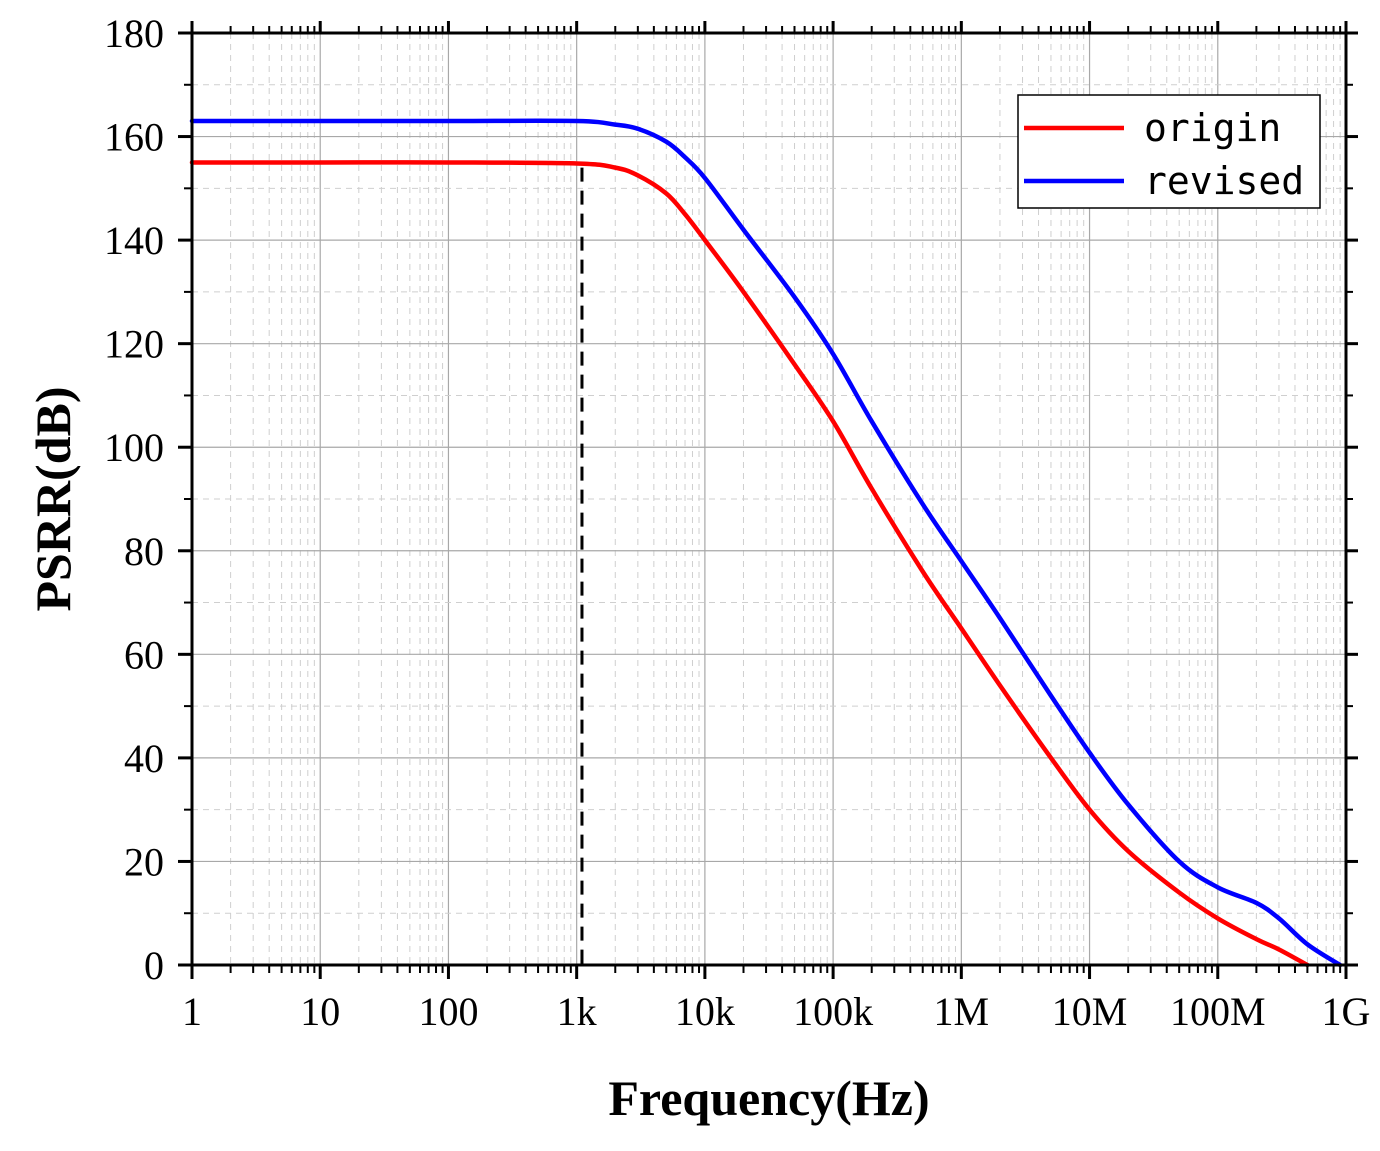 The width and height of the screenshot is (1380, 1151). Describe the element at coordinates (144, 758) in the screenshot. I see `y-tick-label: 40` at that location.